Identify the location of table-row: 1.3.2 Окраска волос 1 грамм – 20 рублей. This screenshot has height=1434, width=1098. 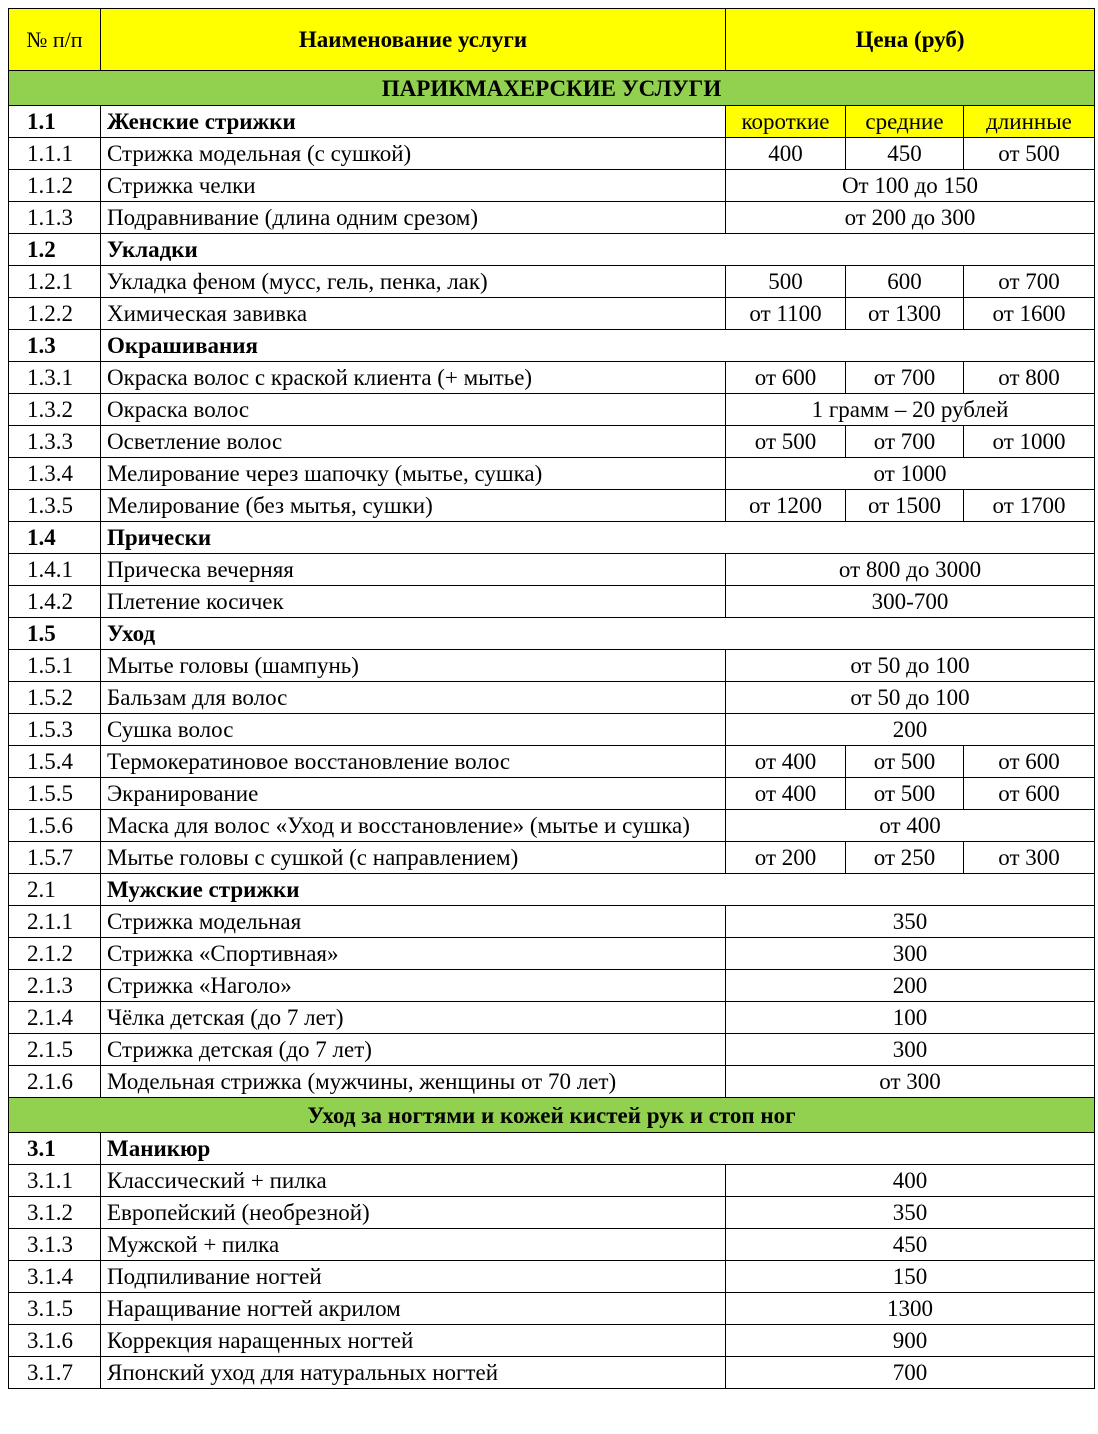
(551, 409).